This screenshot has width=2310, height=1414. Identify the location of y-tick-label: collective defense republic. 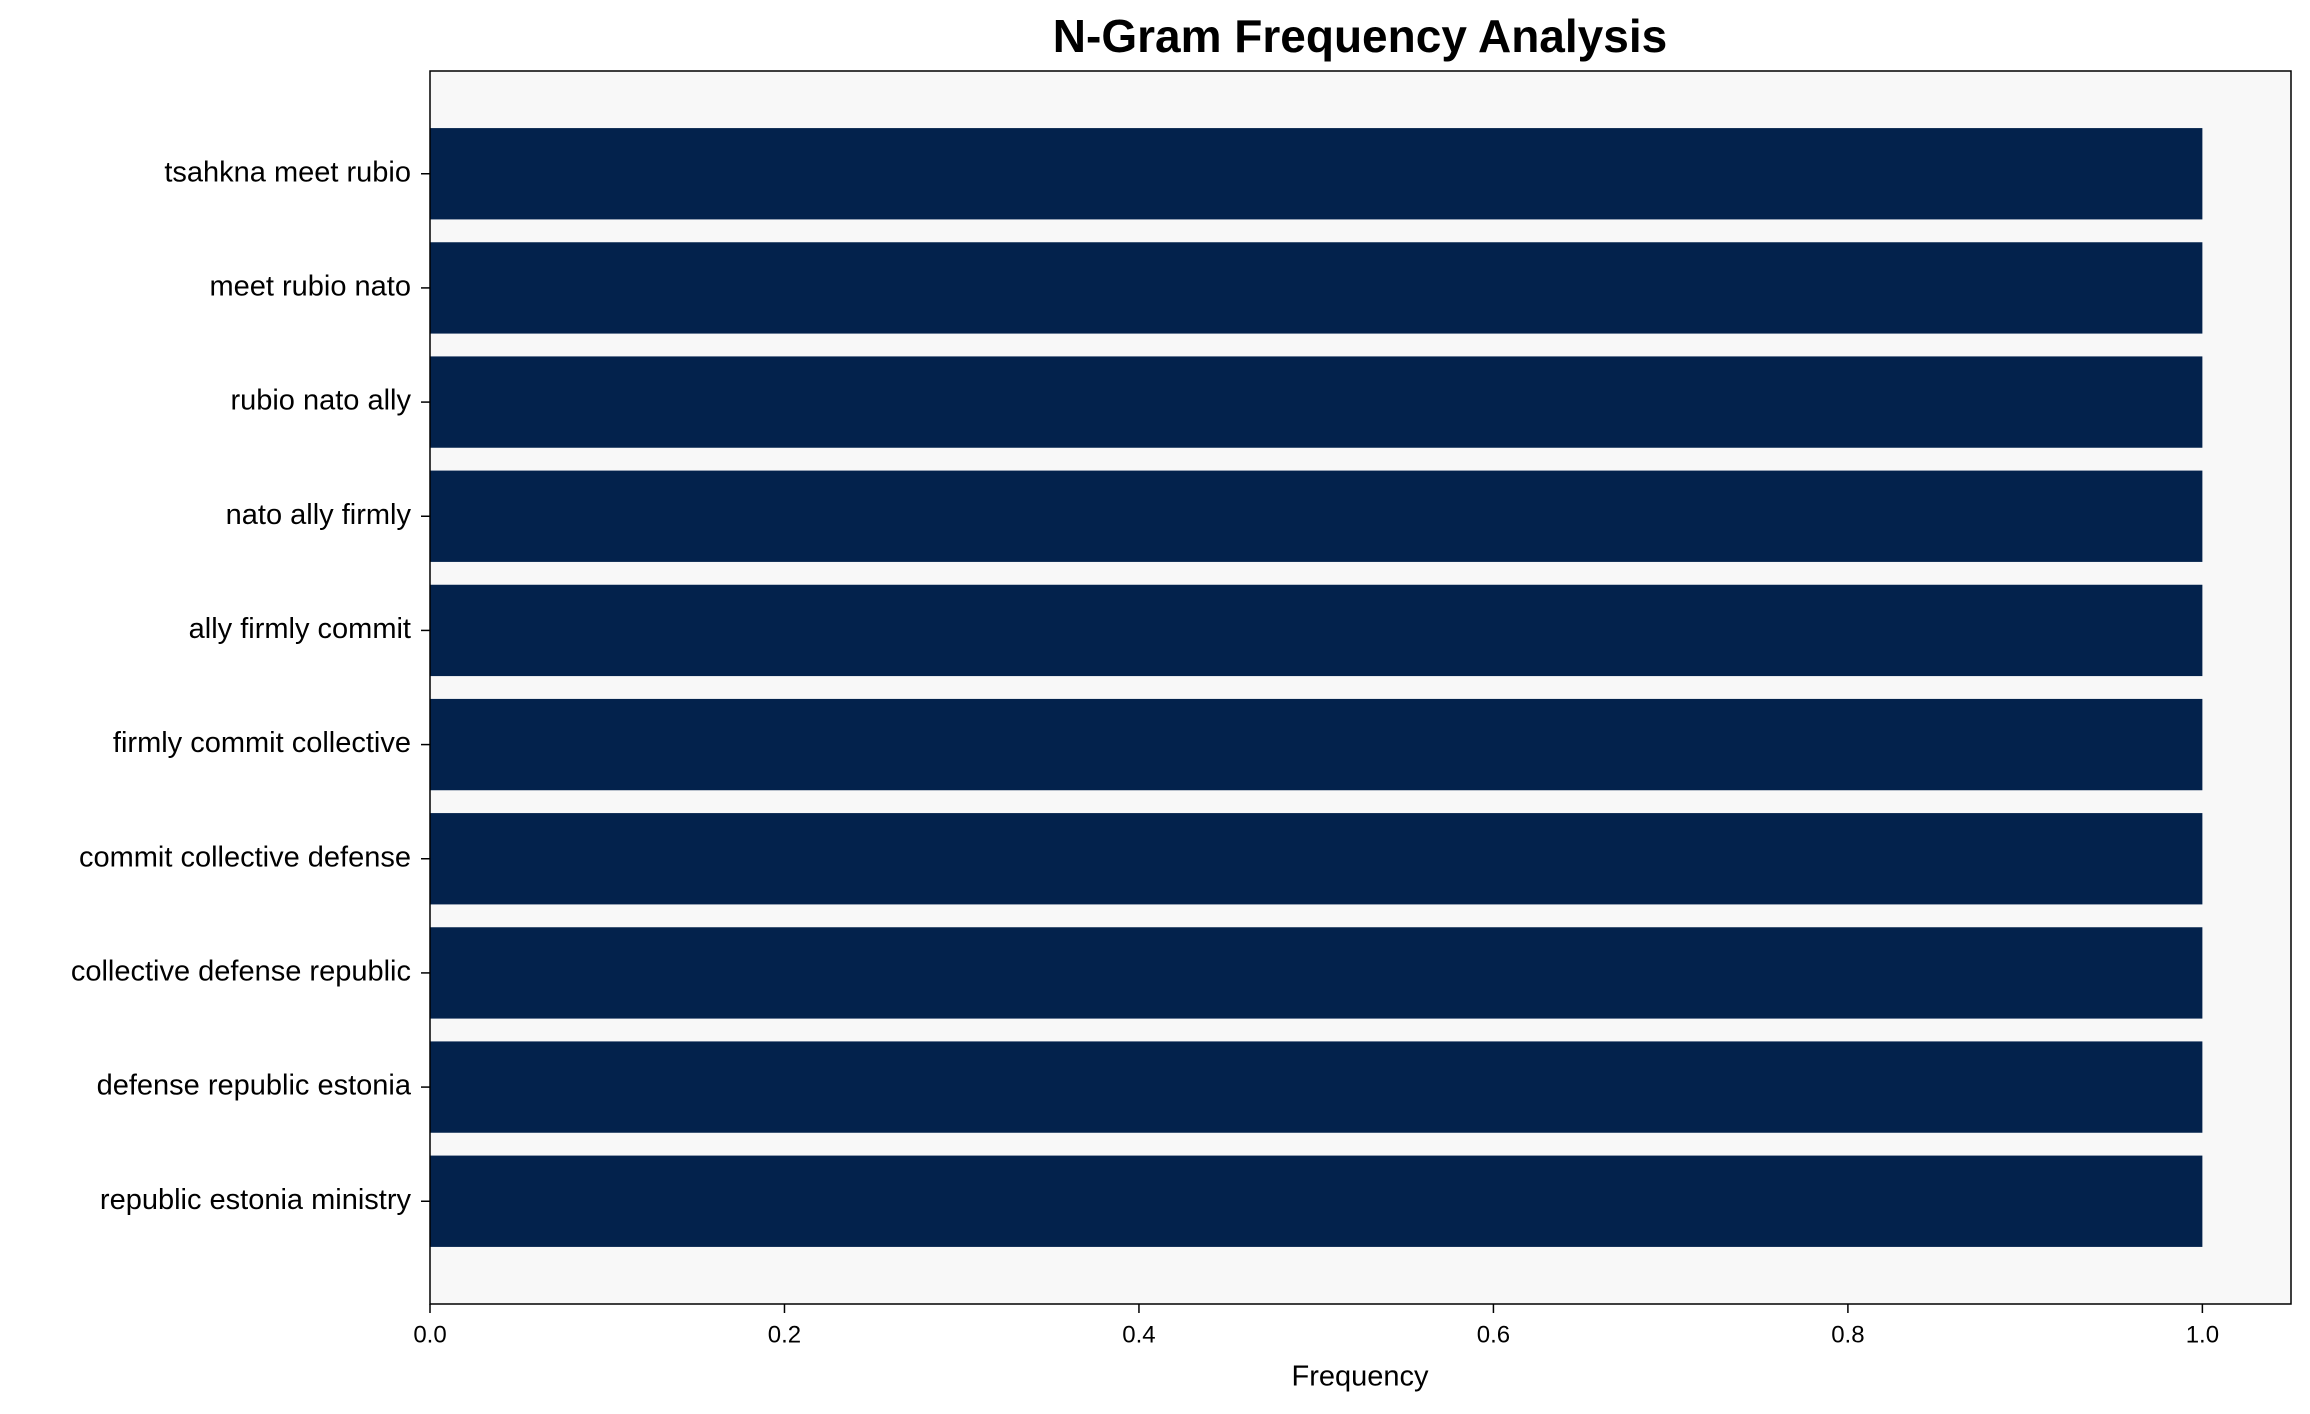
(241, 972).